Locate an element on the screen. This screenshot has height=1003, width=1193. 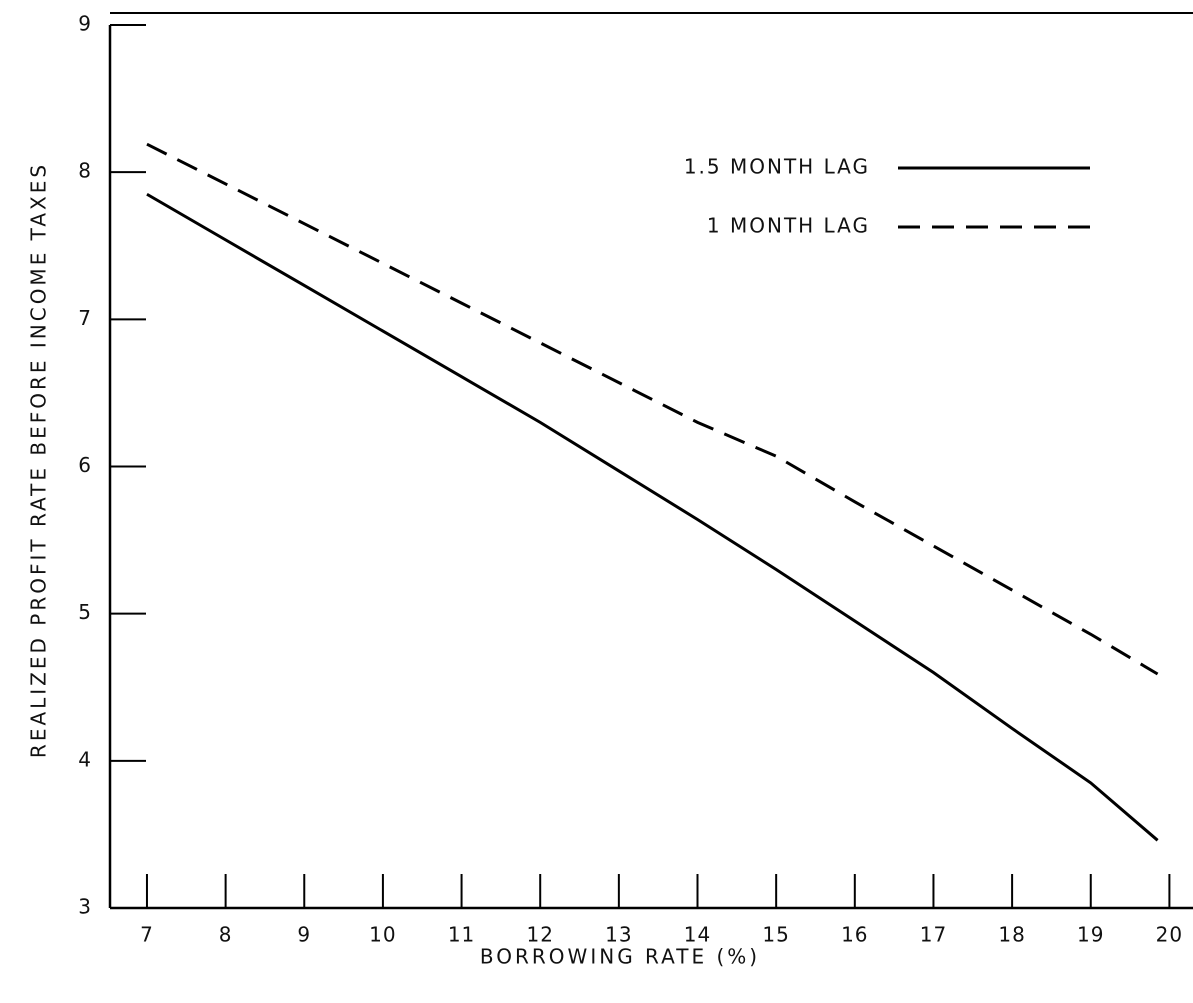
y-tick-label: 3 is located at coordinates (85, 907).